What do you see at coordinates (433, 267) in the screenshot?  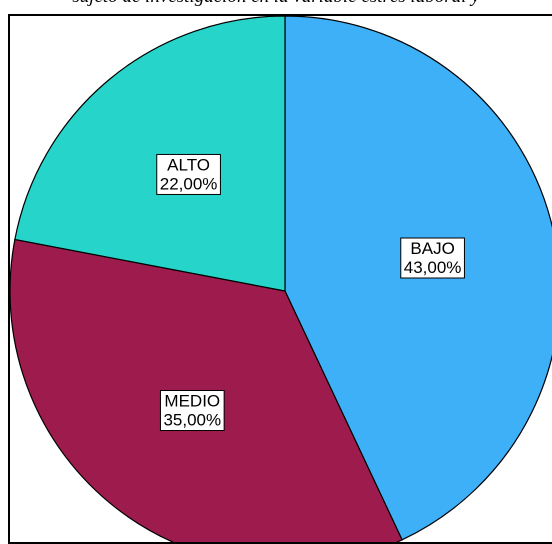 I see `slice-percent: 43,00%` at bounding box center [433, 267].